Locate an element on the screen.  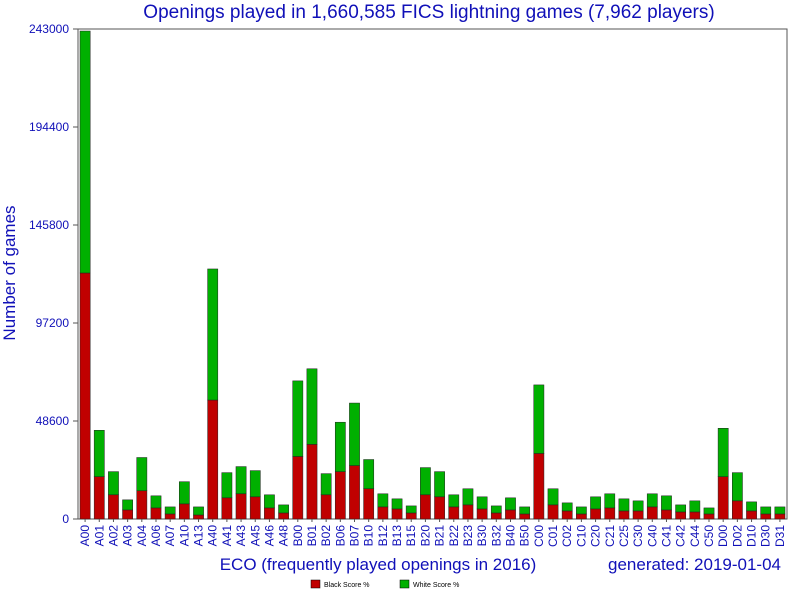
bar-black-d02 is located at coordinates (737, 510).